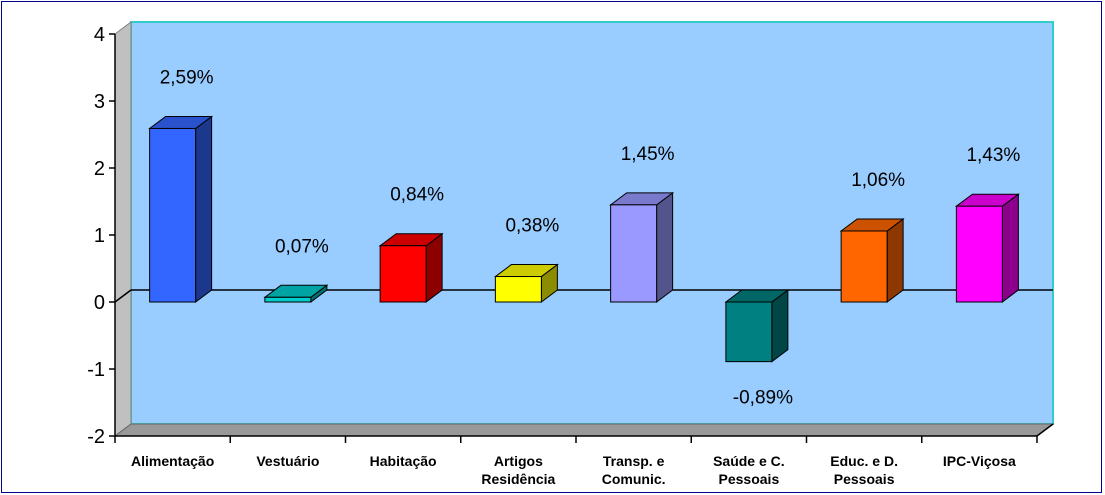 This screenshot has height=495, width=1105. I want to click on y-tick-label: -2, so click(96, 437).